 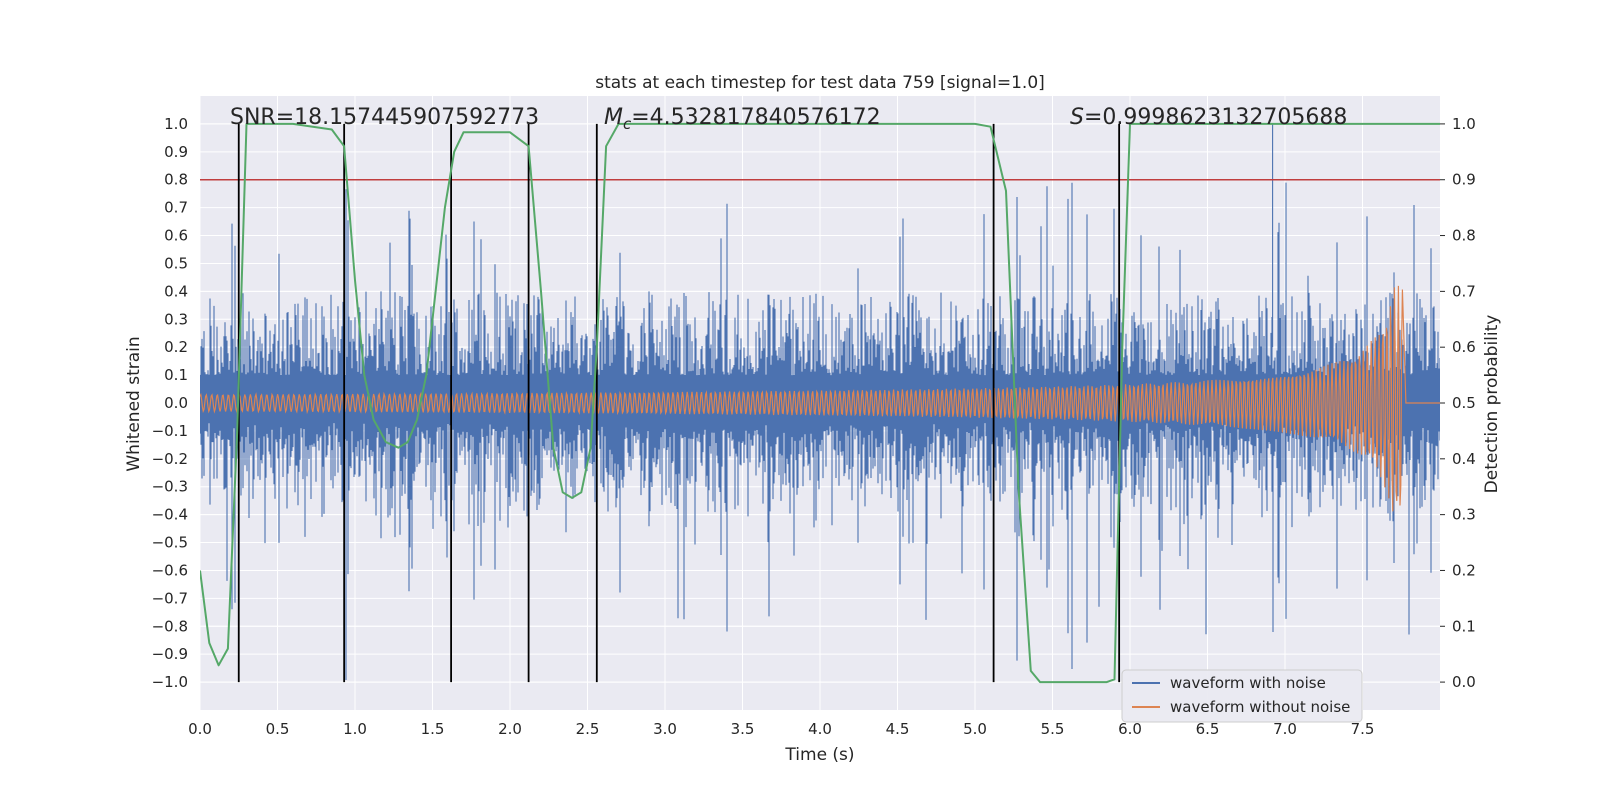 I want to click on y-tick-label: −0.3, so click(x=170, y=487).